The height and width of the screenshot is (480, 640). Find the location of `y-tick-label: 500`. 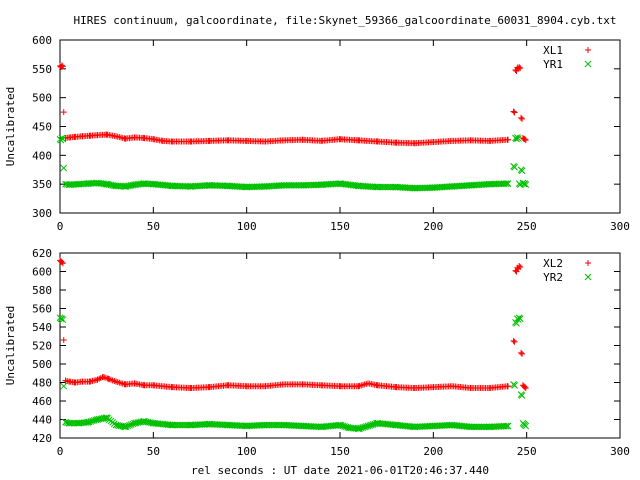

y-tick-label: 500 is located at coordinates (42, 364).